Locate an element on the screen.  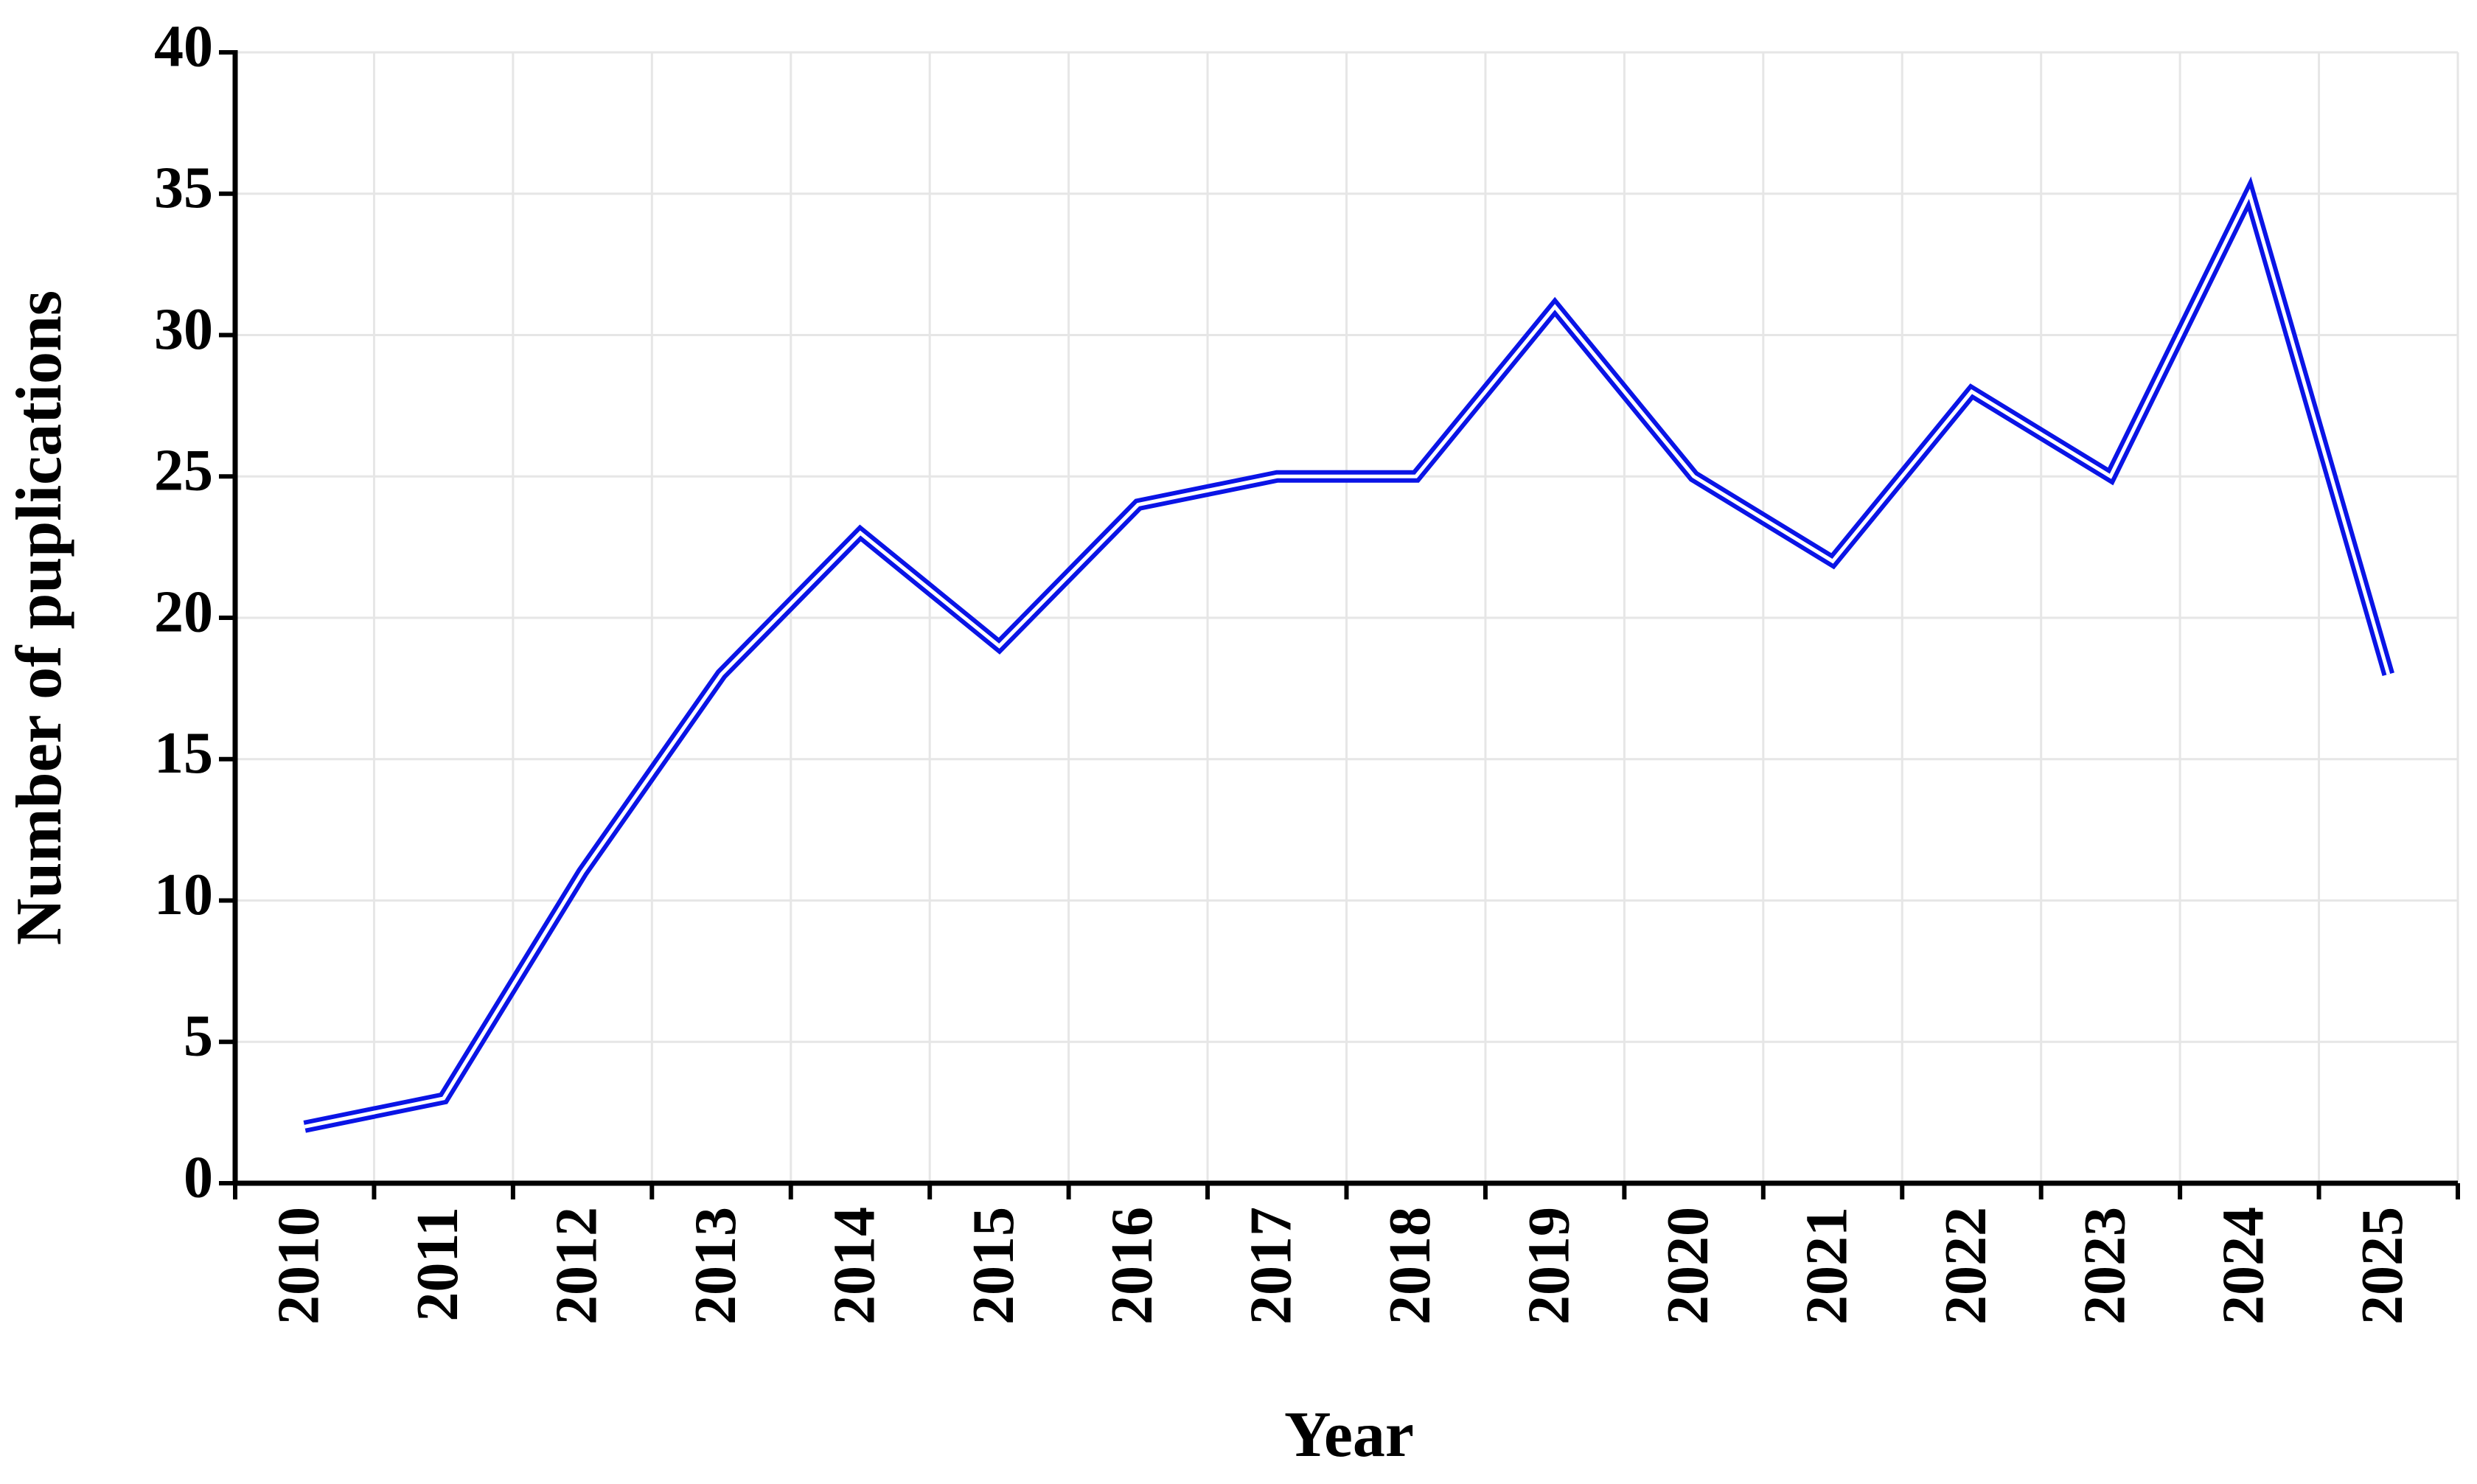
y-tick-label: 40 is located at coordinates (184, 46).